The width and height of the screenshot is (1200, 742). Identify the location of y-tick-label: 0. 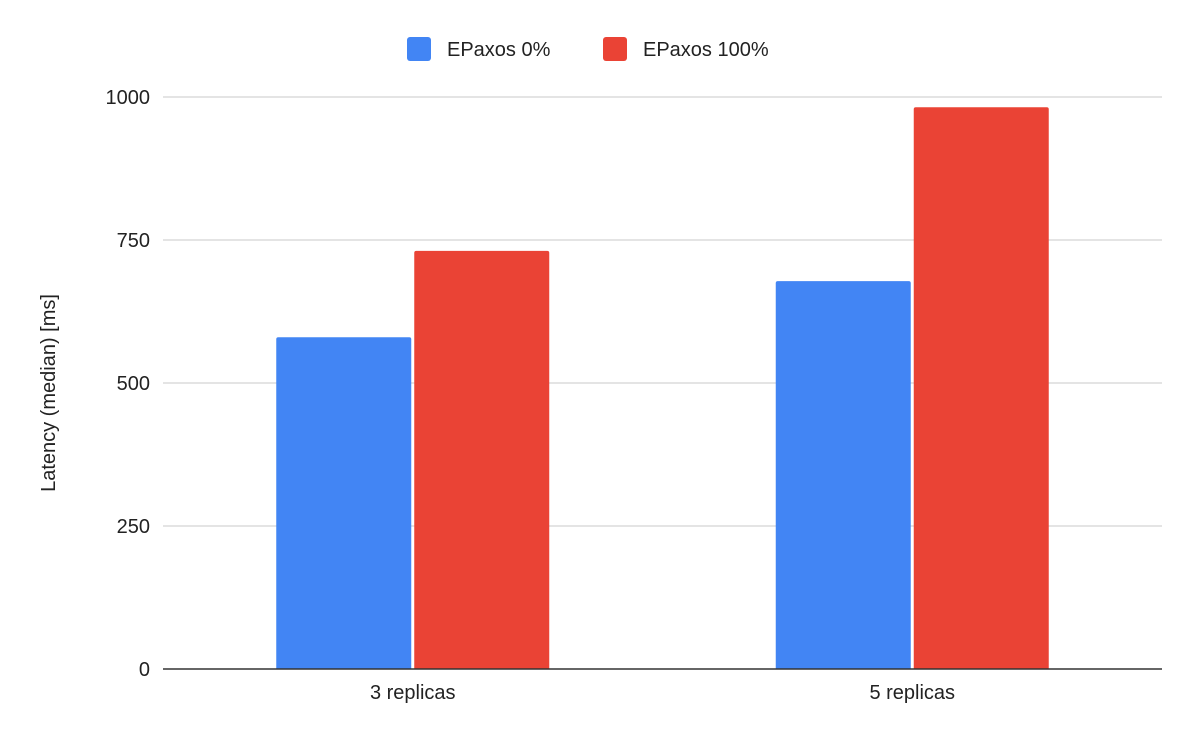
(144, 670).